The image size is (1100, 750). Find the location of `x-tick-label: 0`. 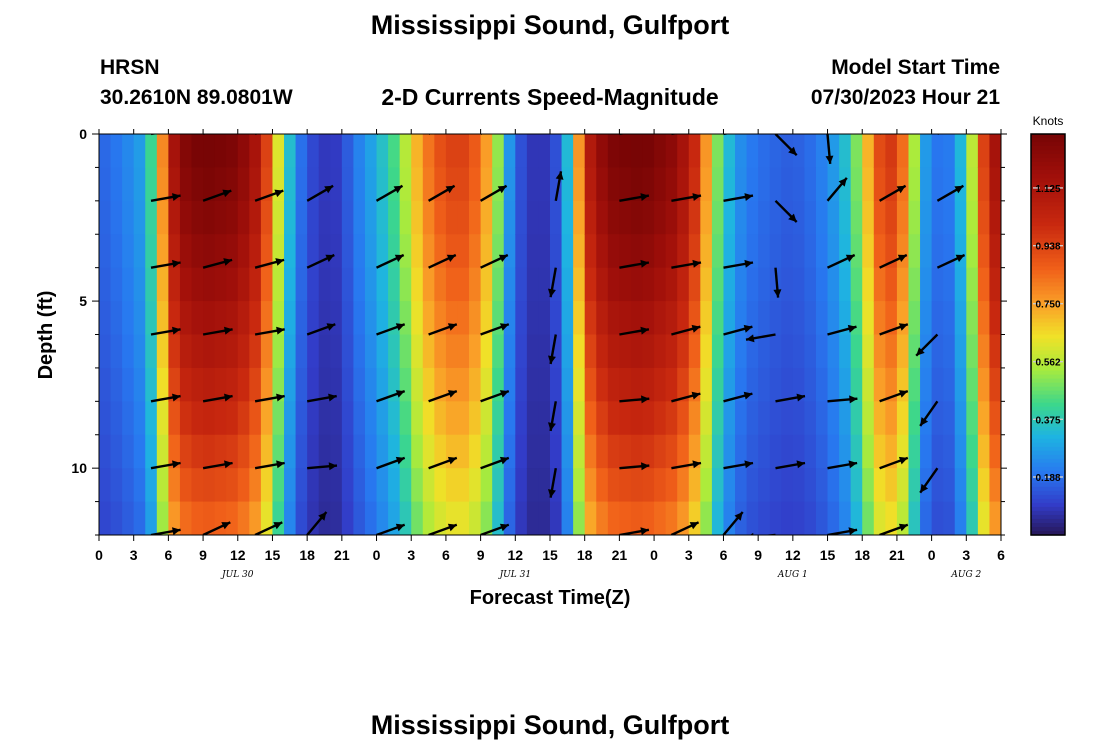

x-tick-label: 0 is located at coordinates (932, 555).